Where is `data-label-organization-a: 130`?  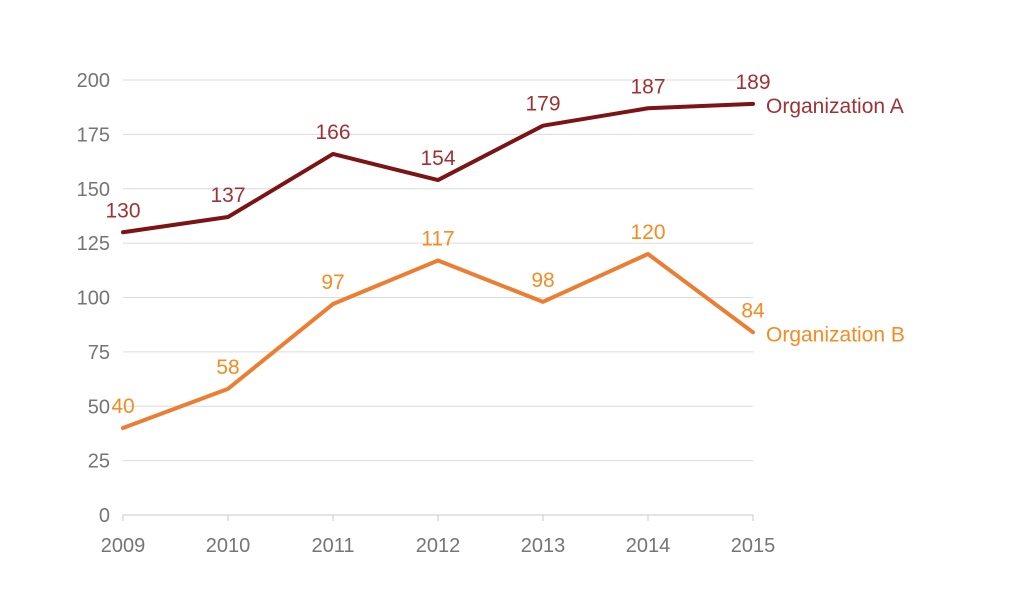 data-label-organization-a: 130 is located at coordinates (122, 210).